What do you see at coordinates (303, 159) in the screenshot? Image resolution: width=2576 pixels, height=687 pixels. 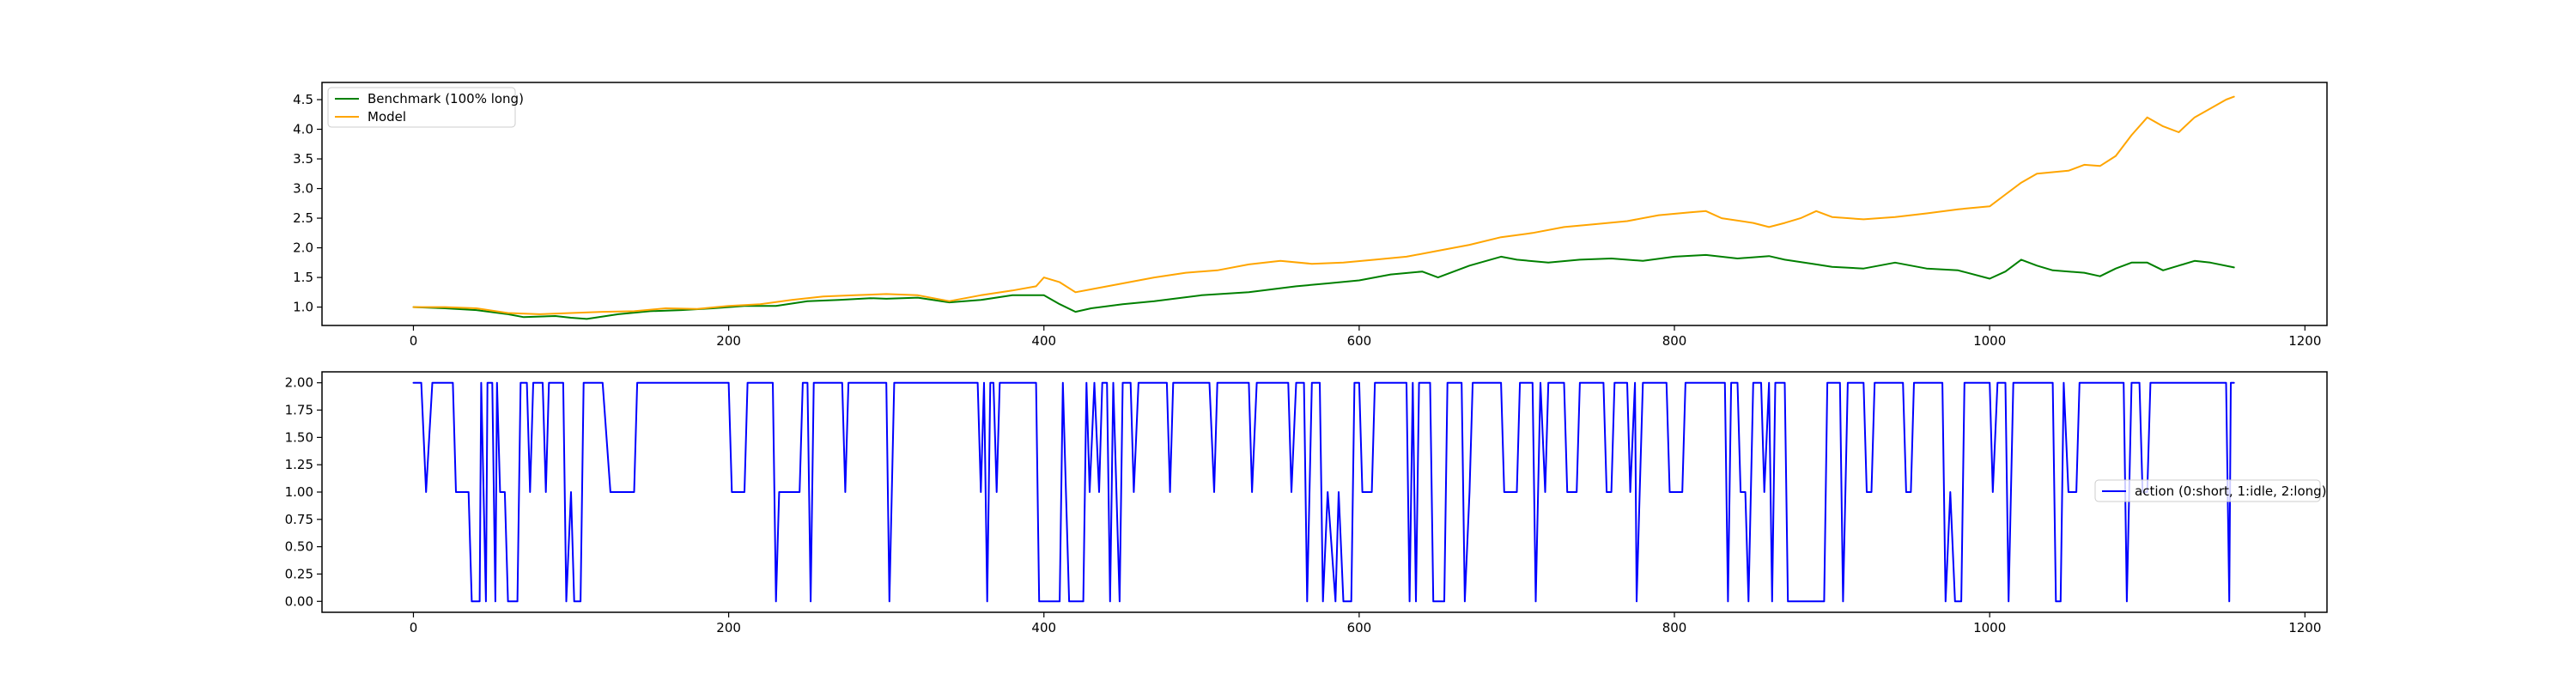 I see `y-tick-label: 3.5` at bounding box center [303, 159].